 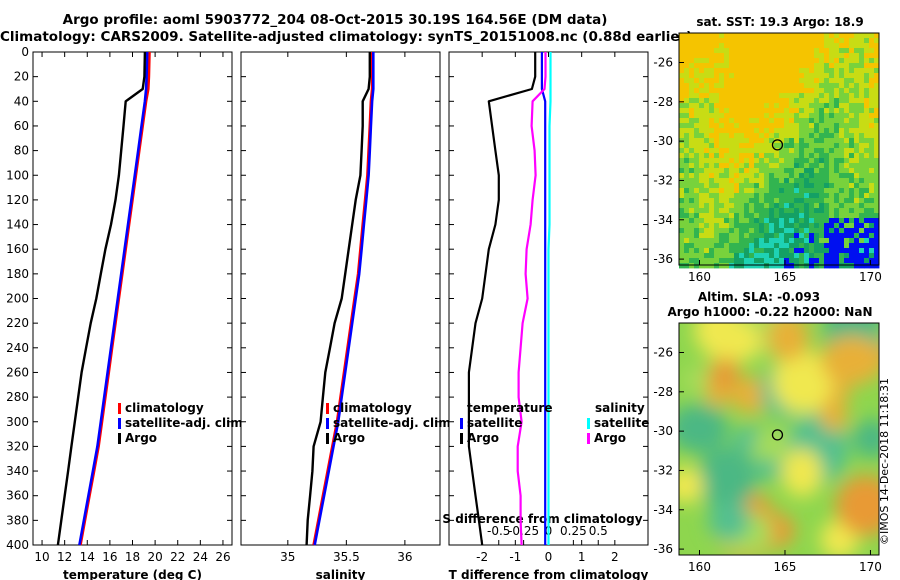 What do you see at coordinates (663, 259) in the screenshot?
I see `y-tick-label: -36` at bounding box center [663, 259].